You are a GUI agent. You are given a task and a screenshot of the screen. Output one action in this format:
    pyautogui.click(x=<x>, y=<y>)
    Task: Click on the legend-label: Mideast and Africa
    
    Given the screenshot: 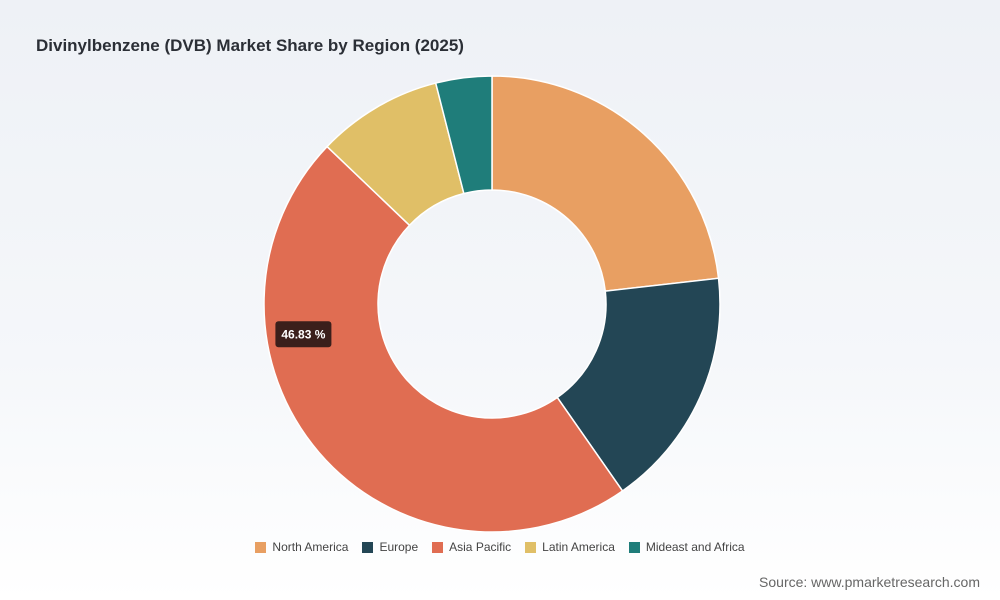 What is the action you would take?
    pyautogui.click(x=695, y=547)
    